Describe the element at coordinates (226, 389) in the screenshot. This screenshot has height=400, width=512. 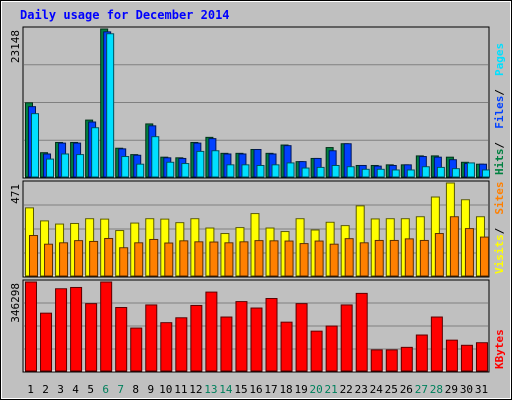
I see `day-label-14: 14` at that location.